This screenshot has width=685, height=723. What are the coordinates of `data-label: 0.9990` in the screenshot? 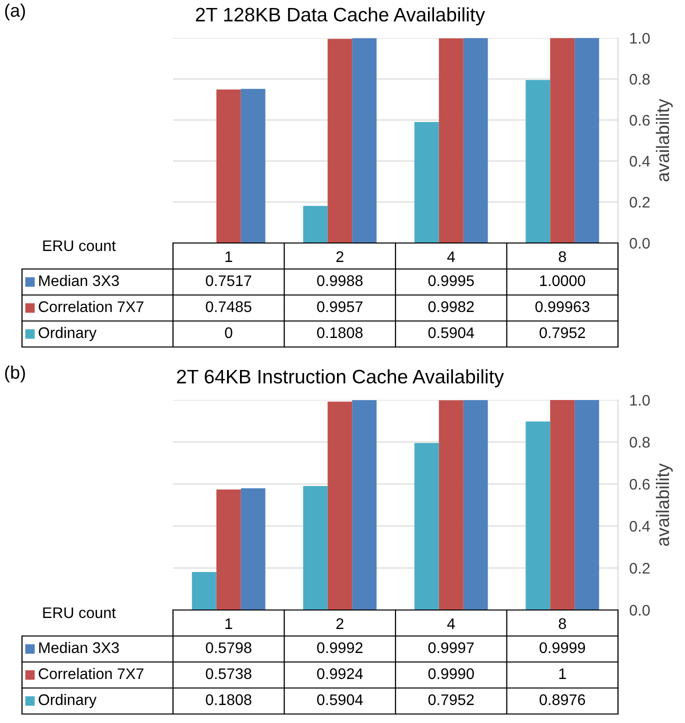 It's located at (451, 674).